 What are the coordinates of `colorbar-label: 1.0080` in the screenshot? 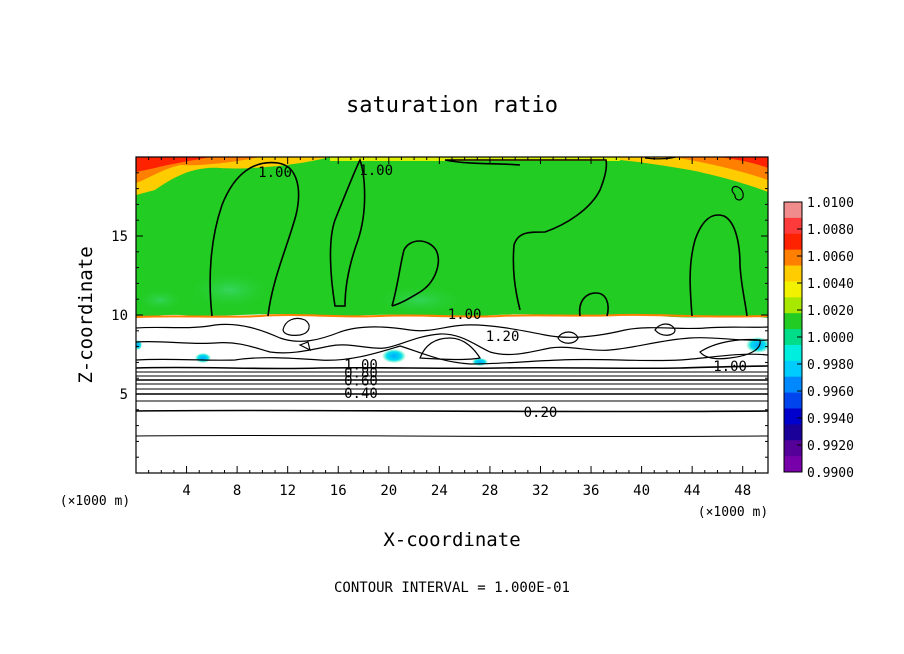 It's located at (830, 230).